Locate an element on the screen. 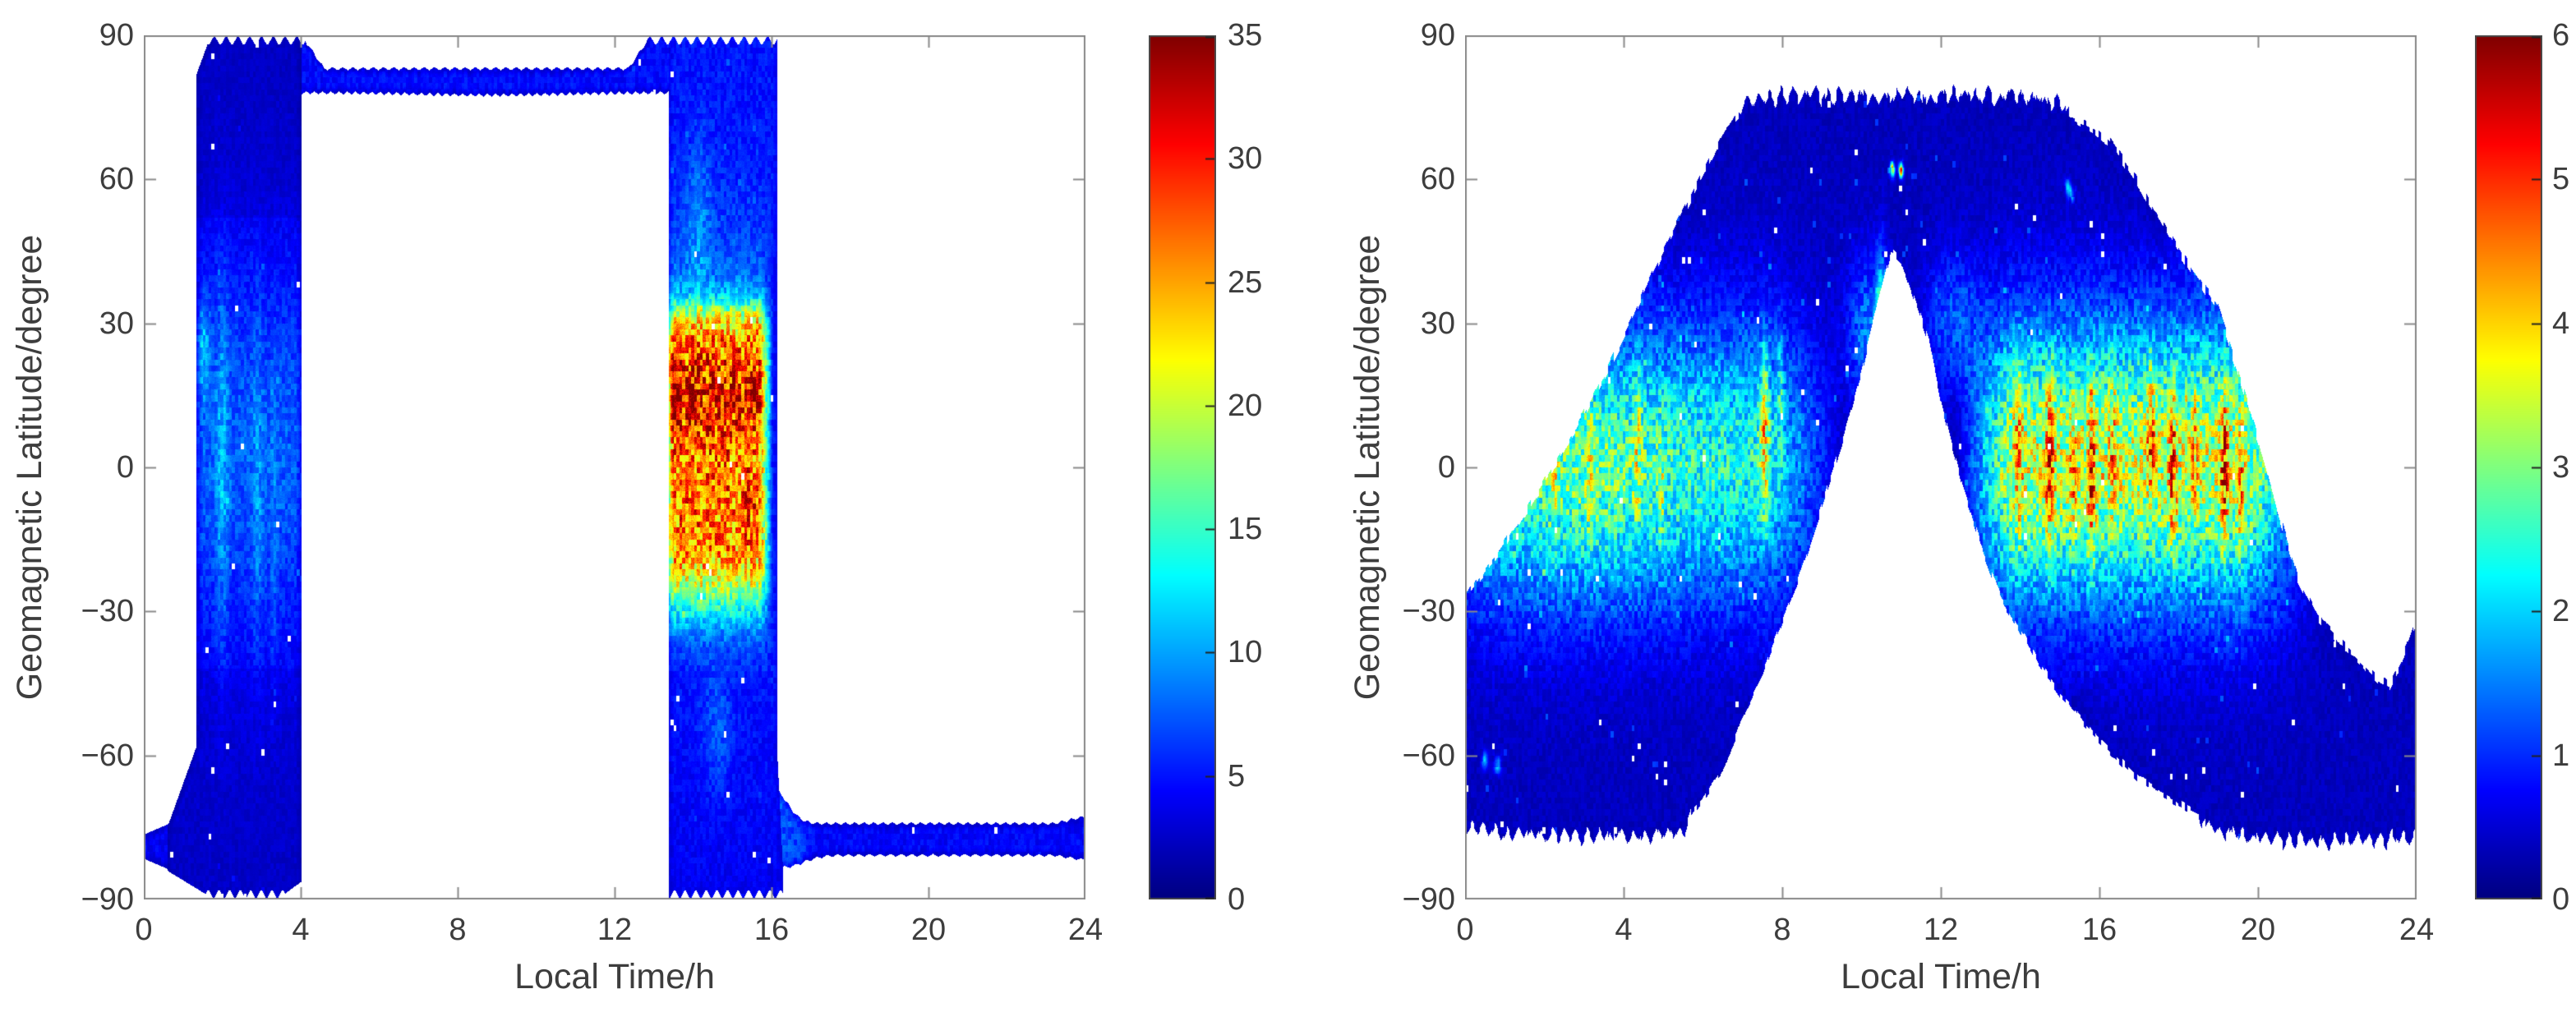  right-x-axis-title: Local Time/h is located at coordinates (1941, 976).